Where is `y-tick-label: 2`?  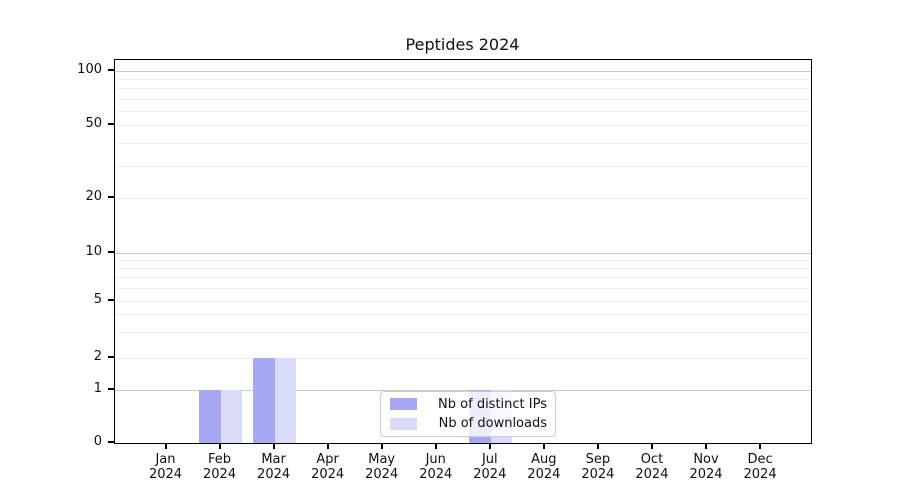
y-tick-label: 2 is located at coordinates (97, 356).